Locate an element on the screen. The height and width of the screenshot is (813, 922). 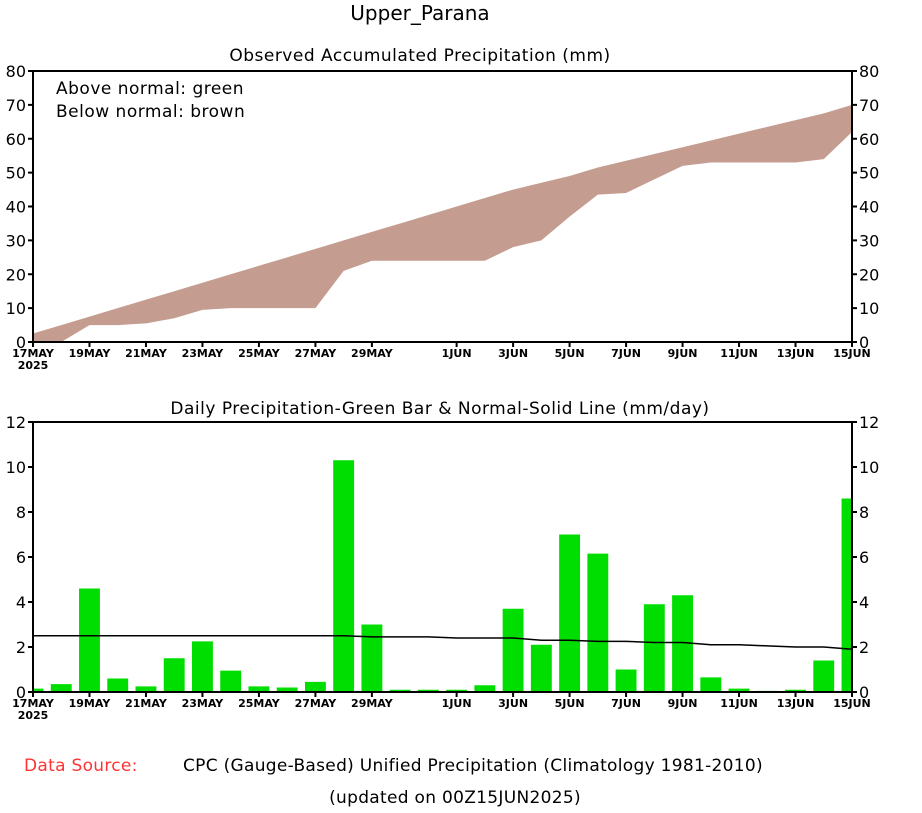
bottom-xtick-label: 17MAY is located at coordinates (33, 703).